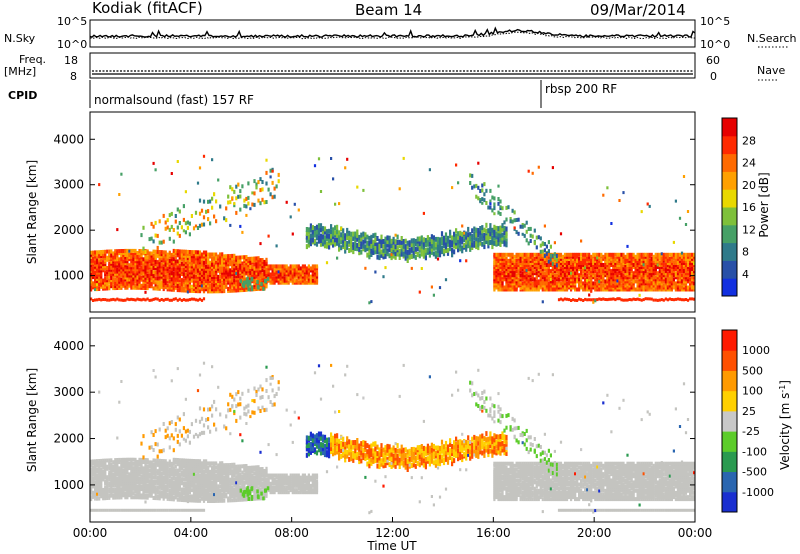 The height and width of the screenshot is (554, 800). I want to click on power-colorbar-tick-label: 16, so click(749, 207).